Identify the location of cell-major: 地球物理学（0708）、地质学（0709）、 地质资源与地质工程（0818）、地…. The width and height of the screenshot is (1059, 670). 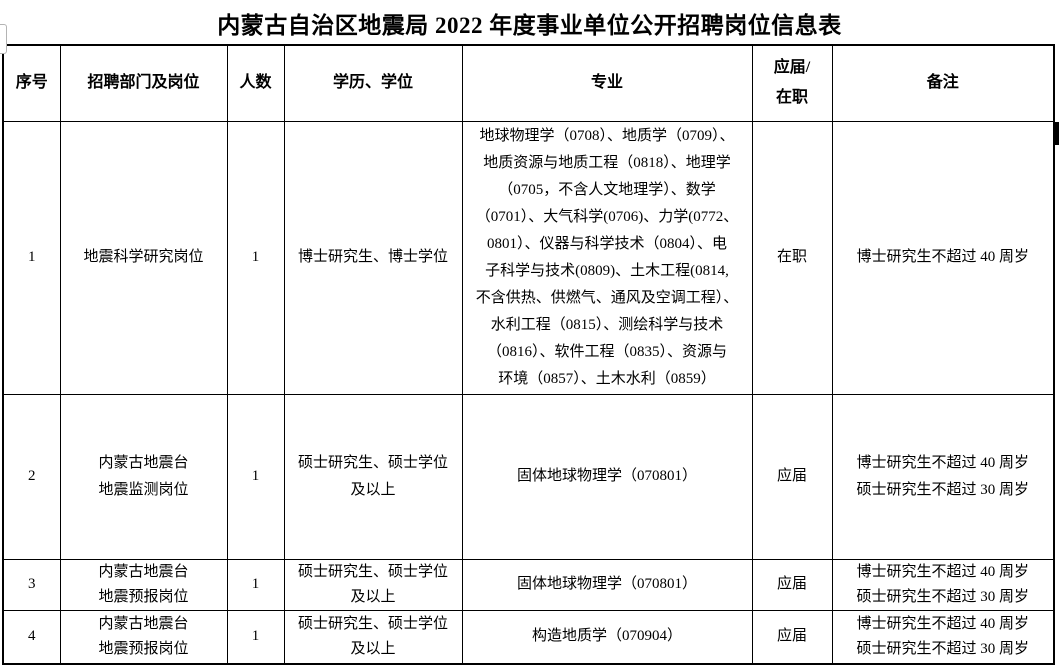
(607, 257).